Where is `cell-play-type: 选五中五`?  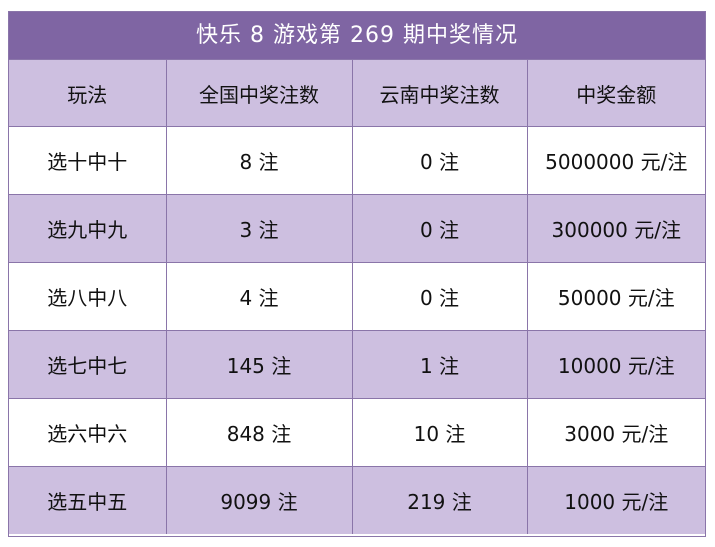 cell-play-type: 选五中五 is located at coordinates (88, 500).